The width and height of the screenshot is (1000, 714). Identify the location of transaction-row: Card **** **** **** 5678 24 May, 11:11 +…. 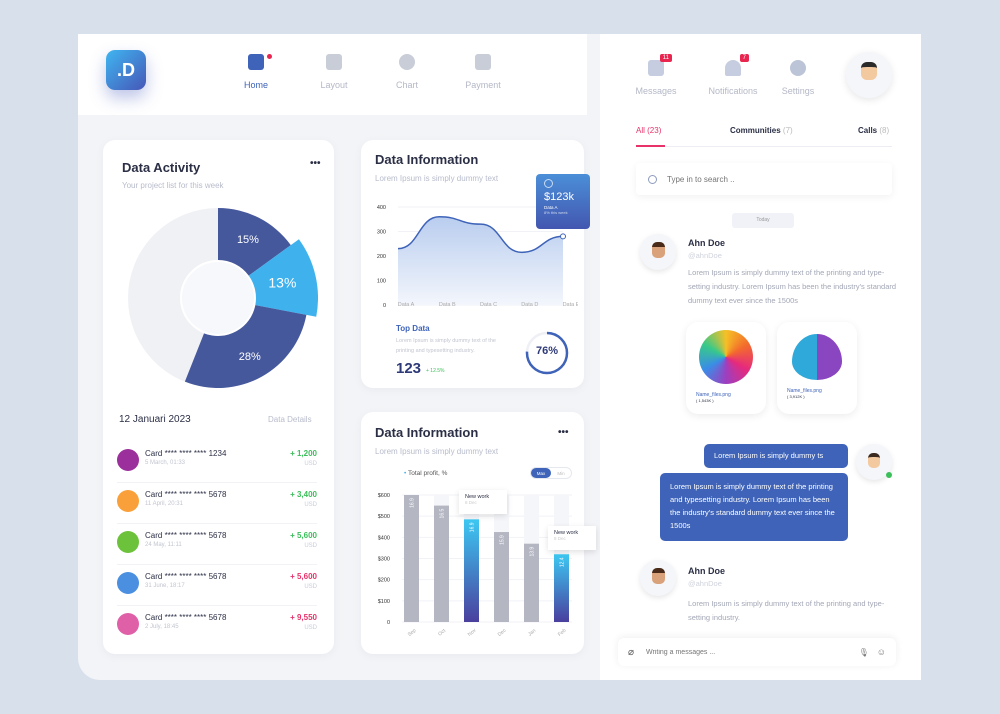
(217, 548).